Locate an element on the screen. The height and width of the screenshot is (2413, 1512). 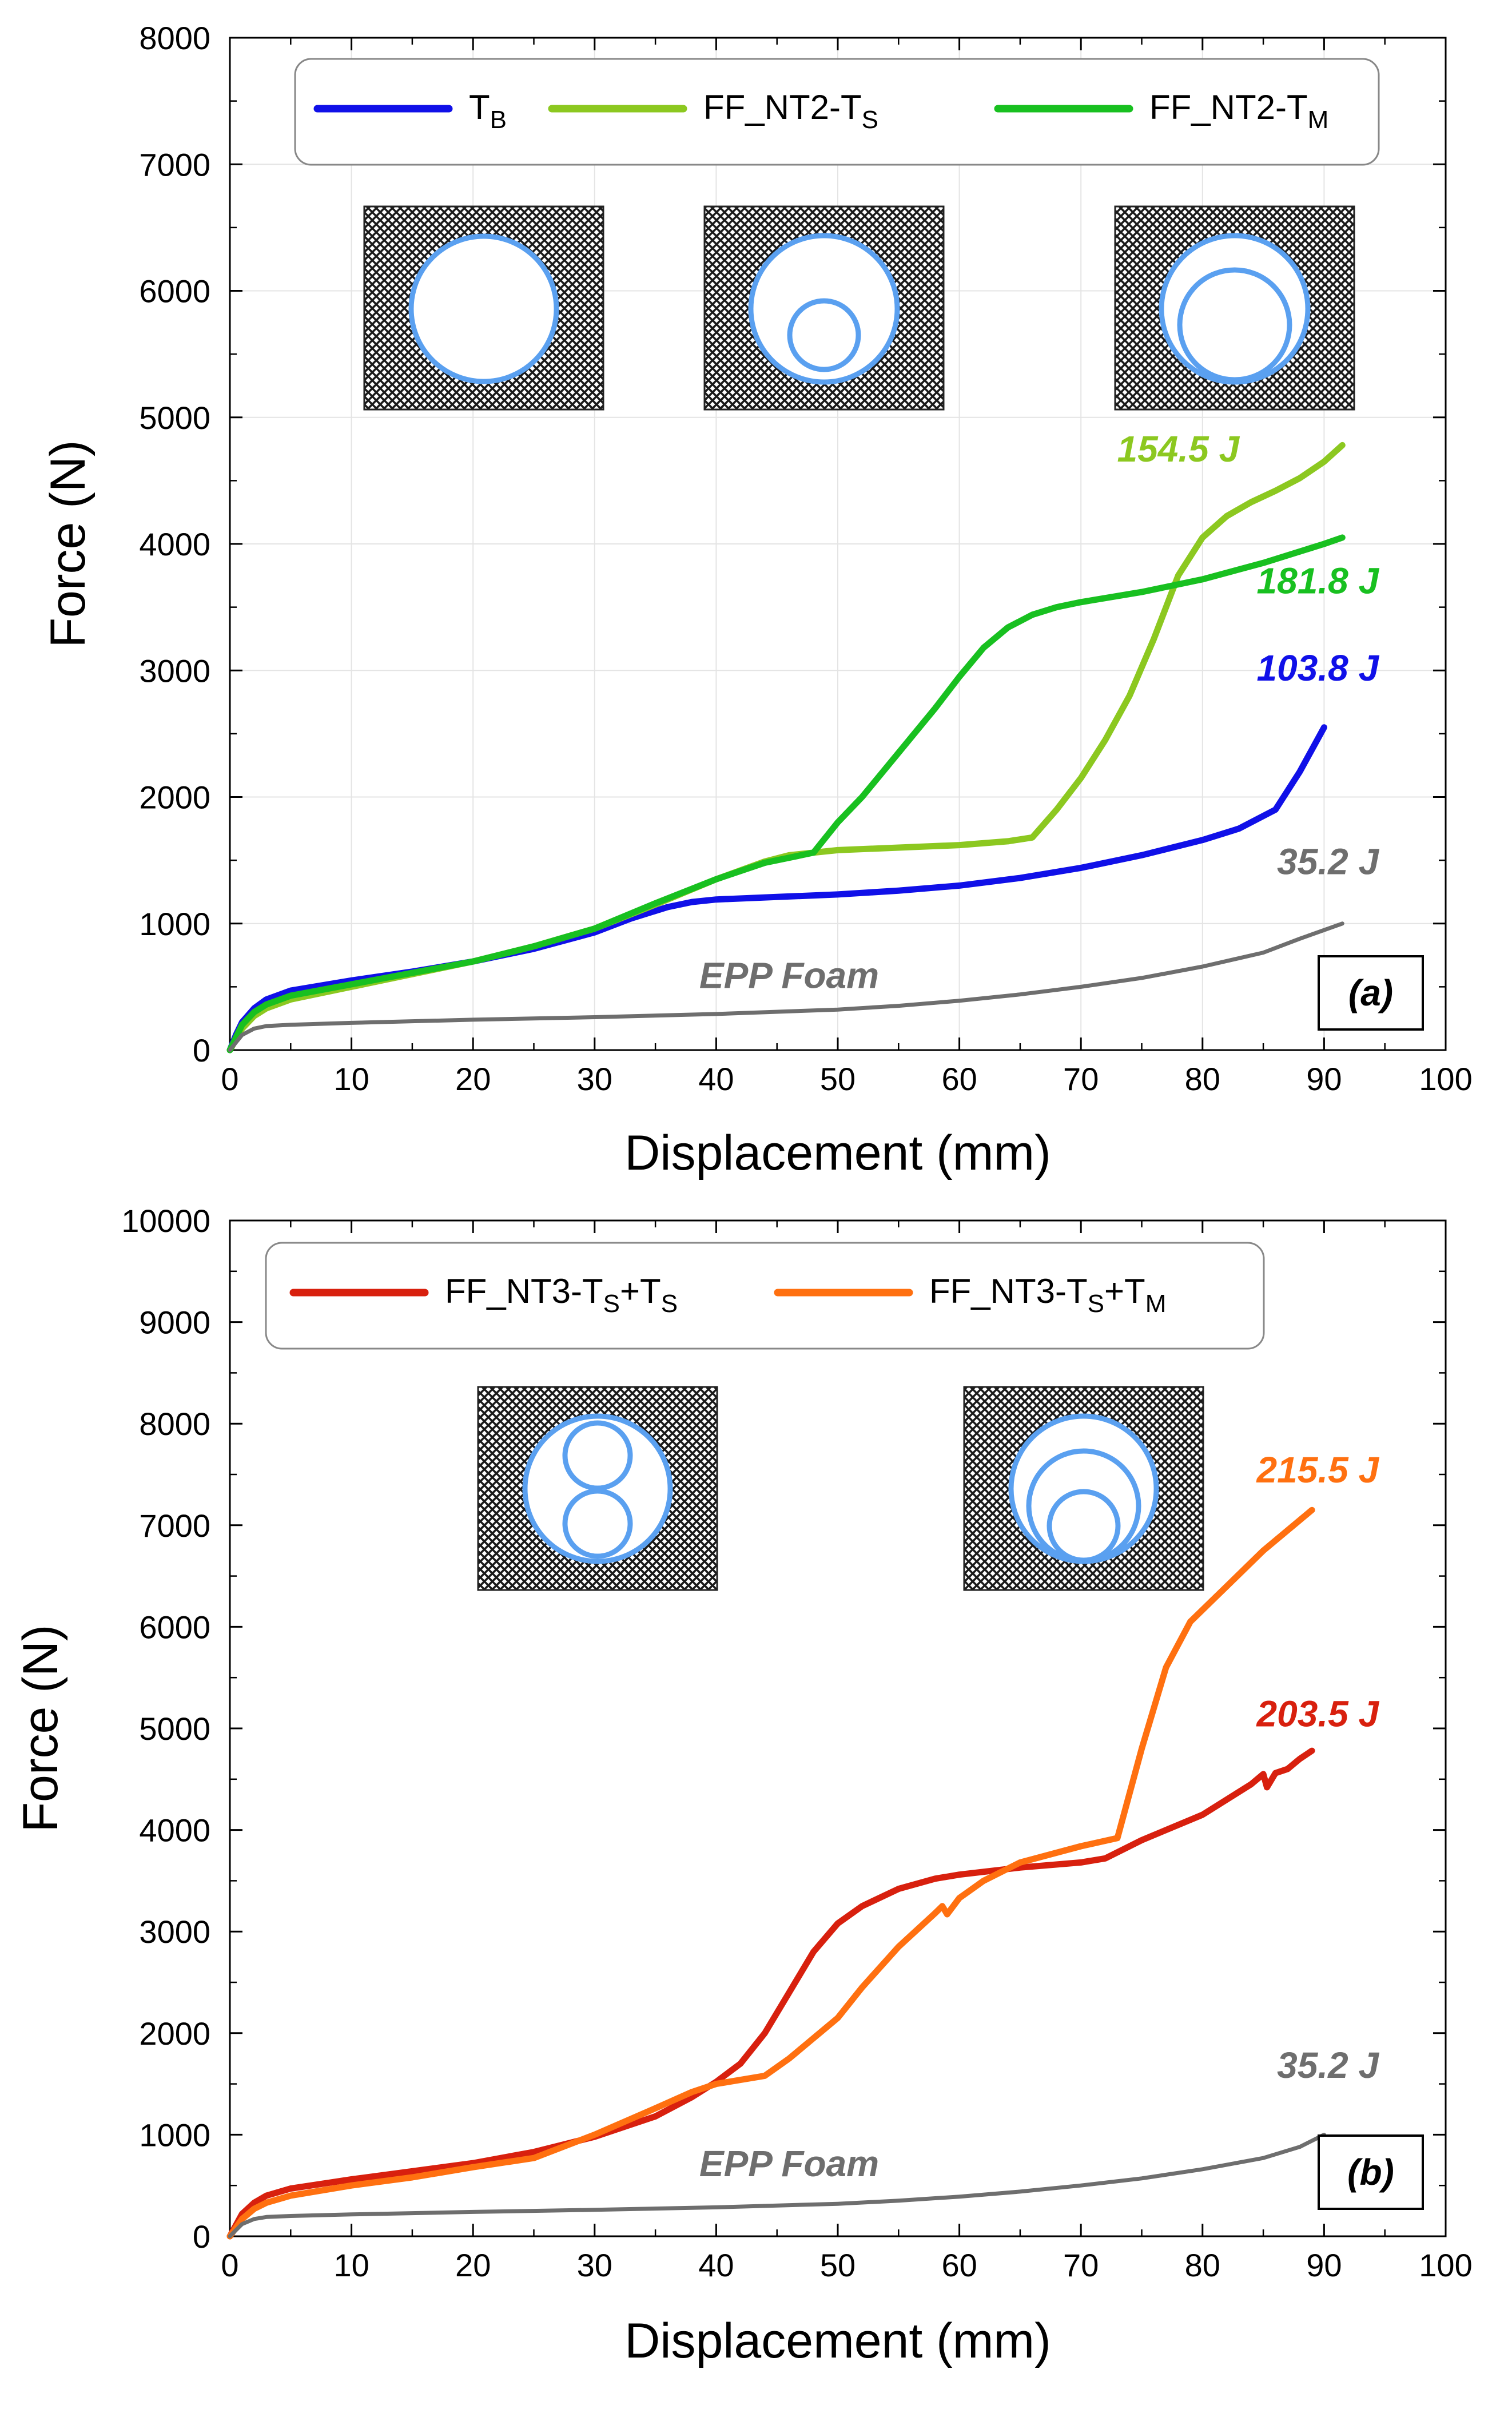
panel-label-a: (a) is located at coordinates (1370, 993).